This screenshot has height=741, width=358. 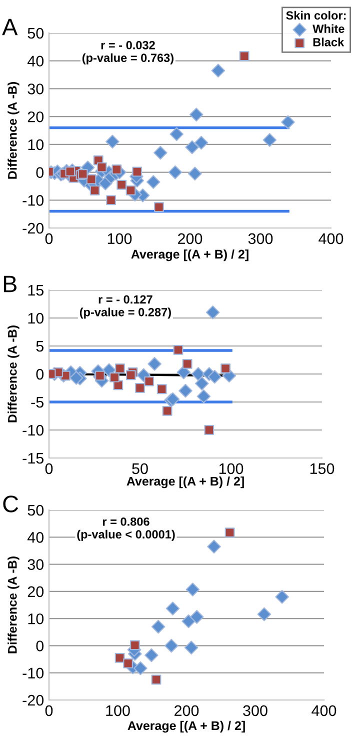 I want to click on legend-label: White, so click(x=328, y=28).